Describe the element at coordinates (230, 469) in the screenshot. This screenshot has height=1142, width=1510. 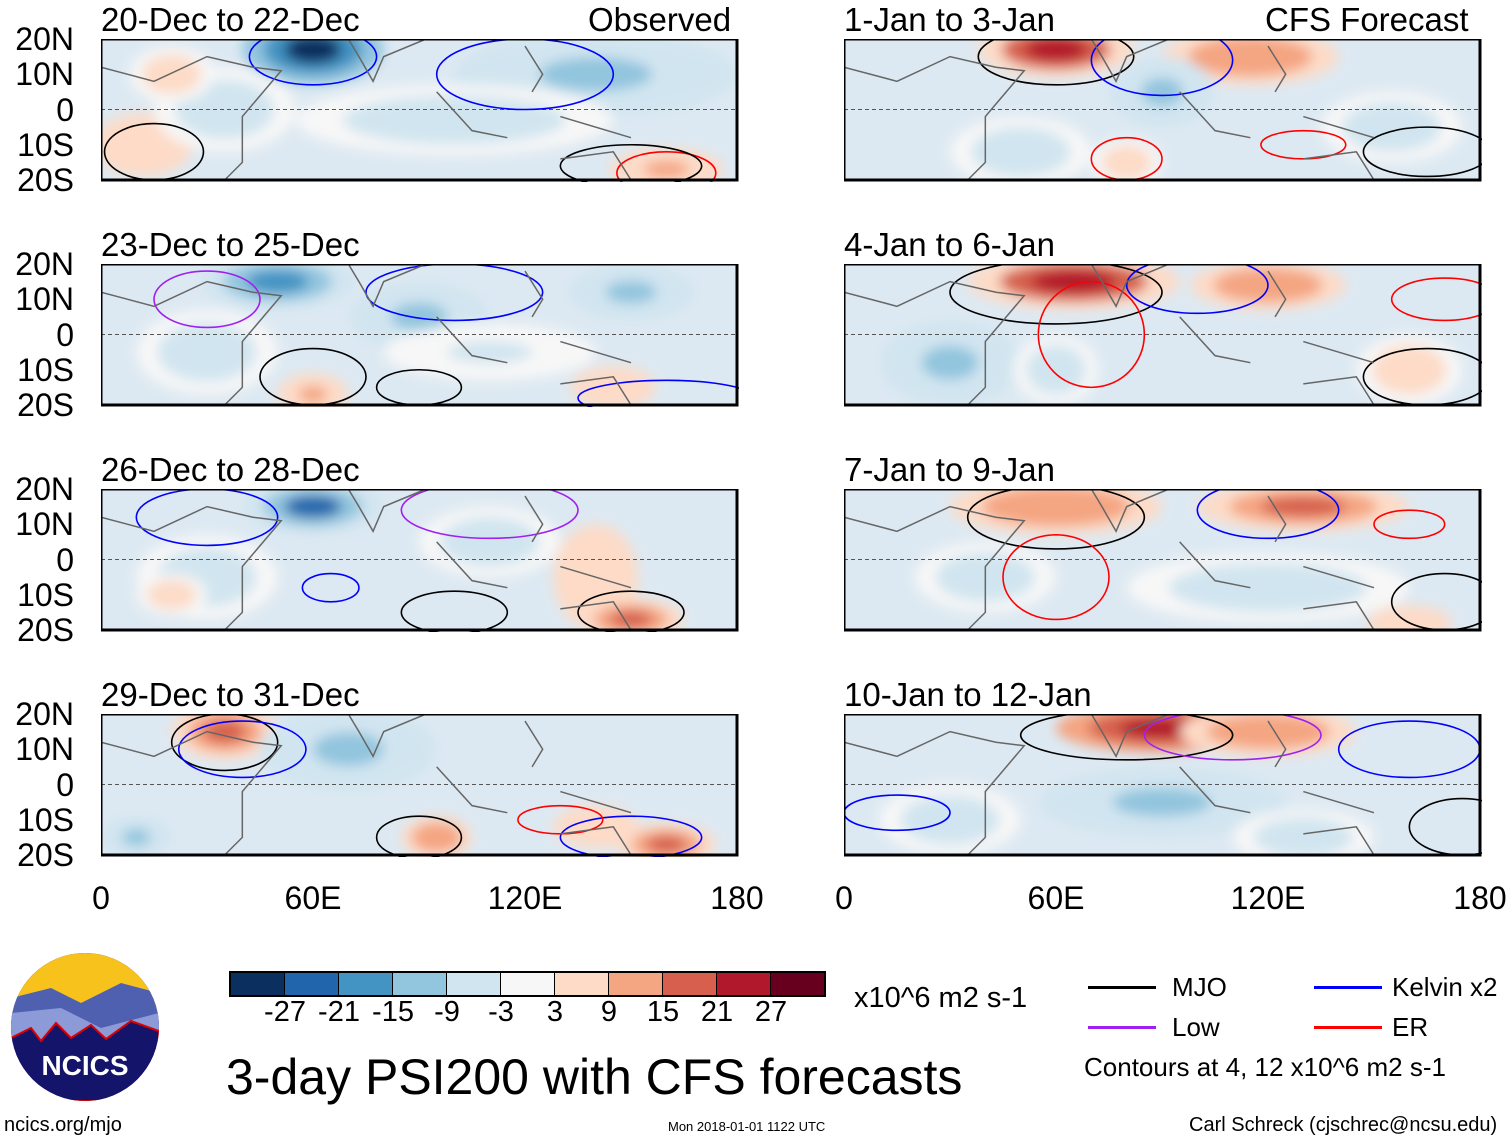
I see `panel-title: 26-Dec to 28-Dec` at that location.